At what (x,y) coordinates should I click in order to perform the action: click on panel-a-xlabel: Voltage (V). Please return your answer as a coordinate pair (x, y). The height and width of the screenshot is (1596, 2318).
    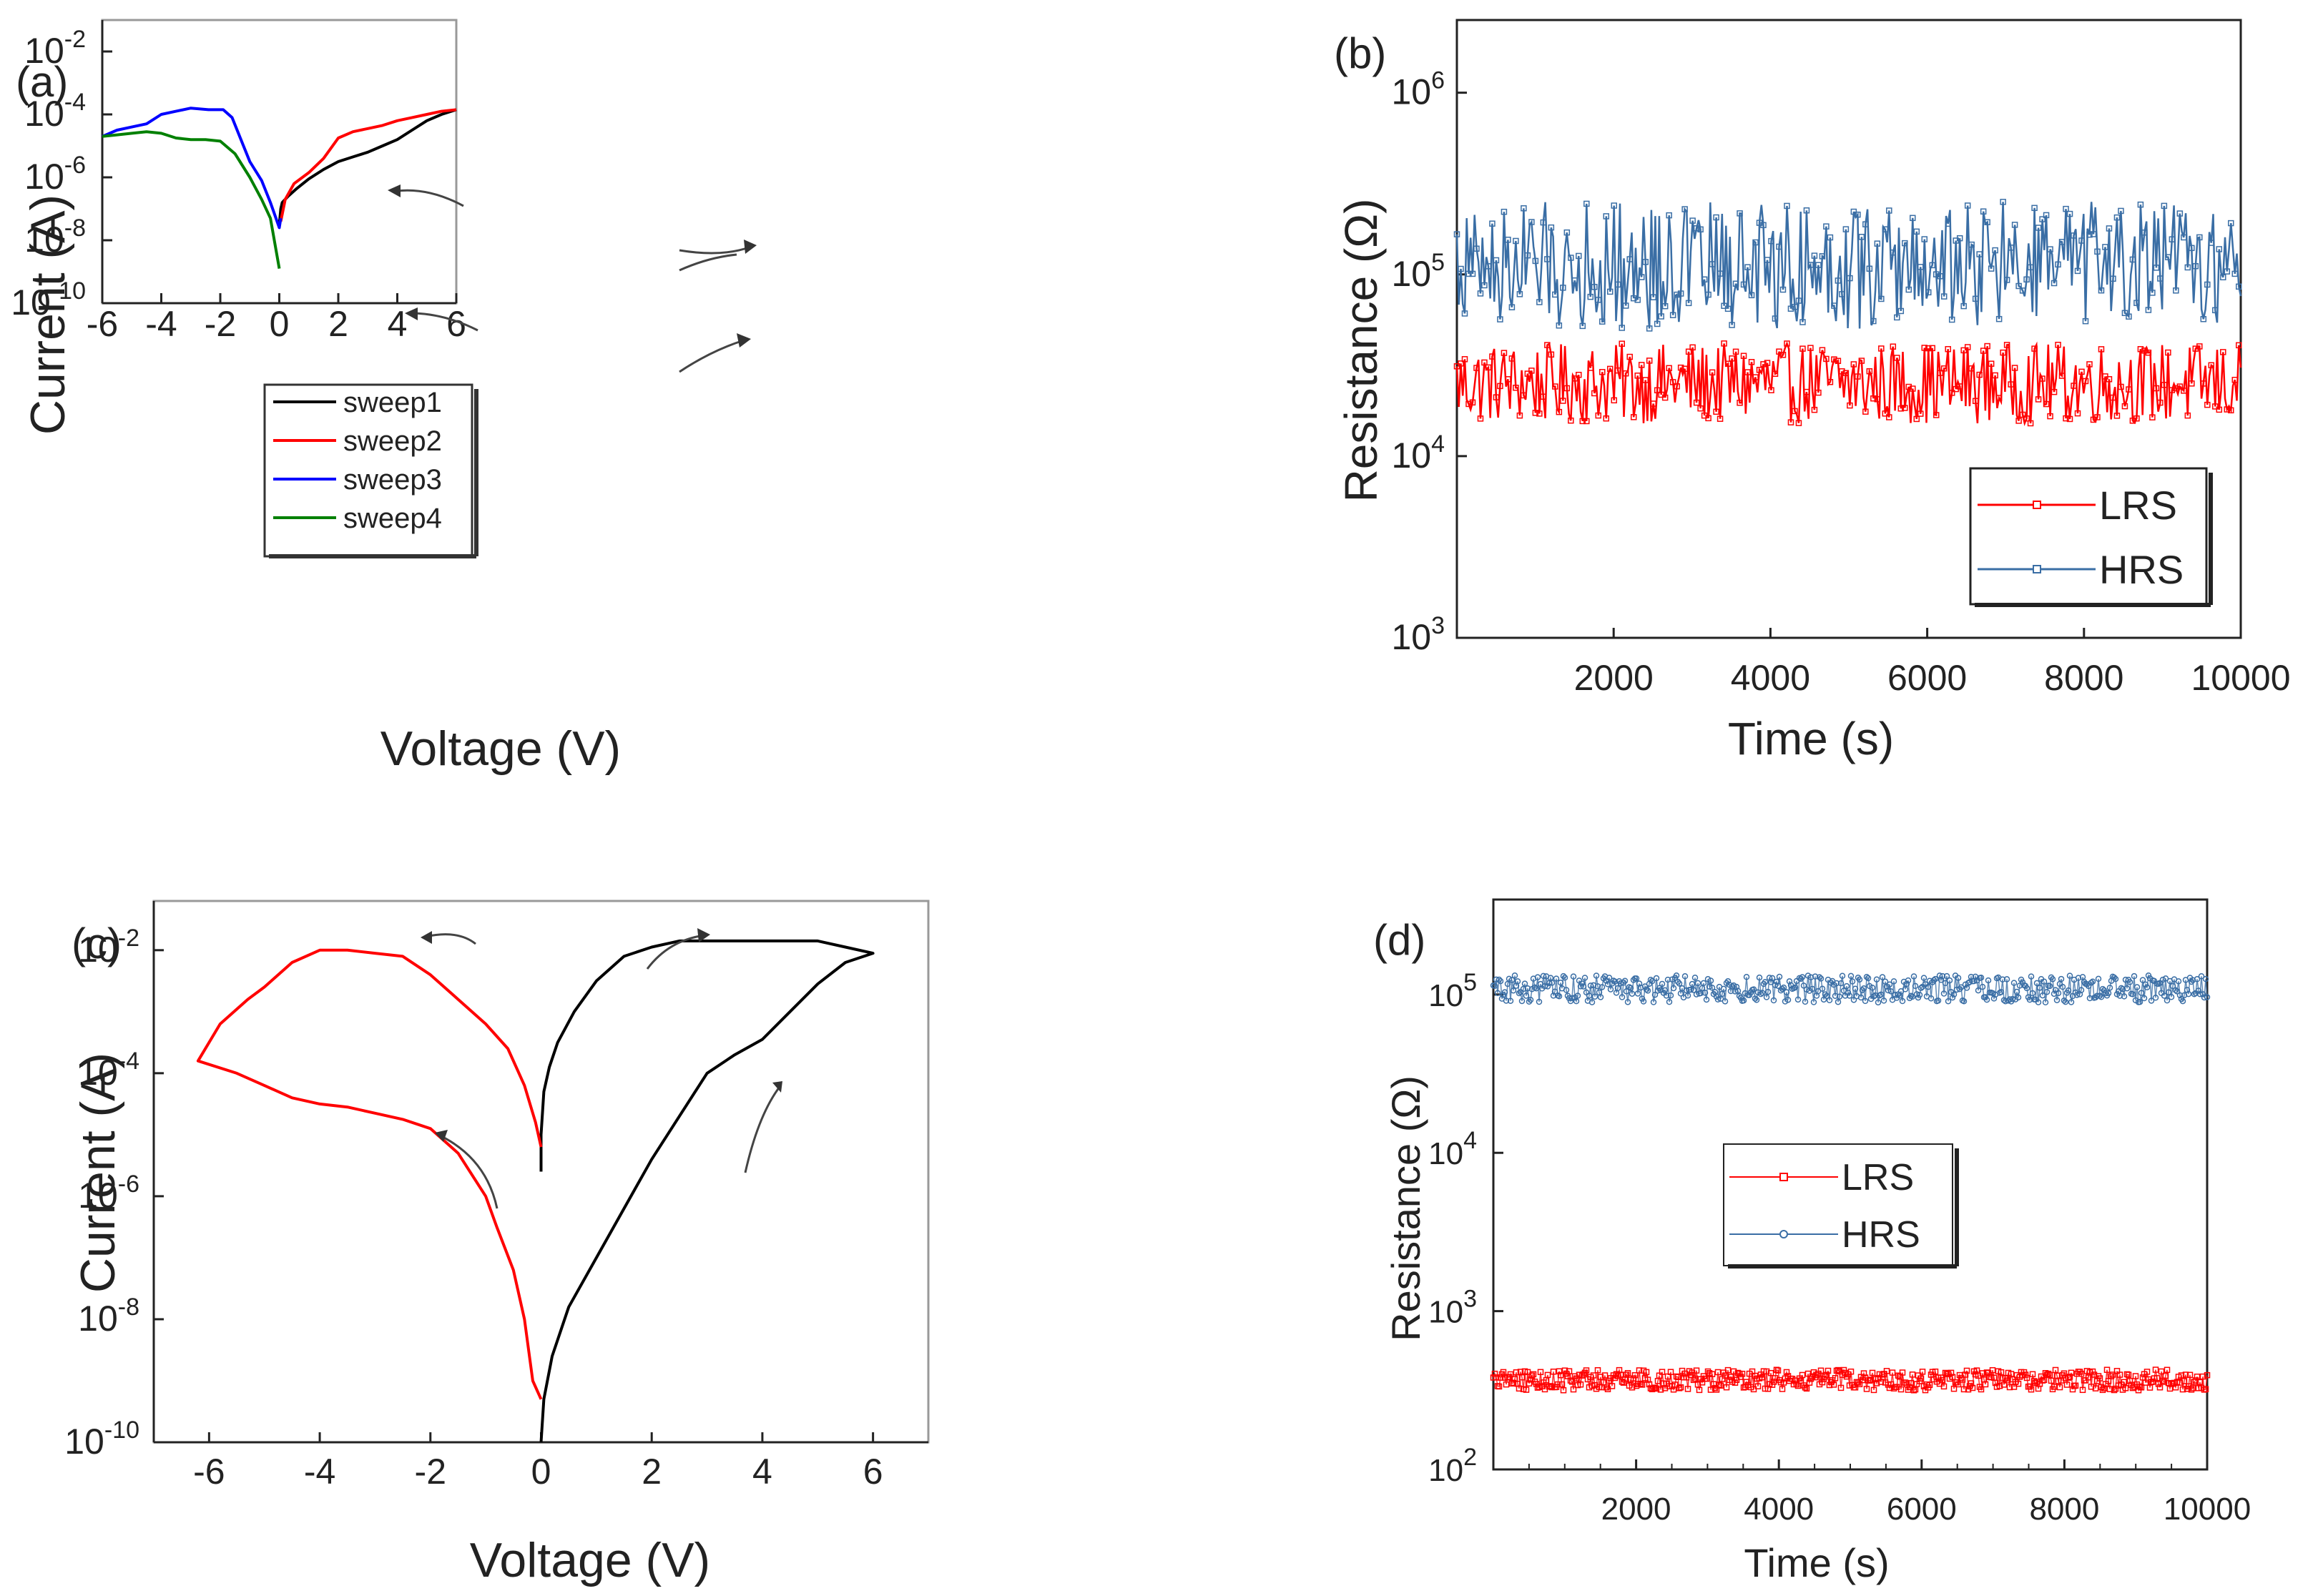
    Looking at the image, I should click on (500, 749).